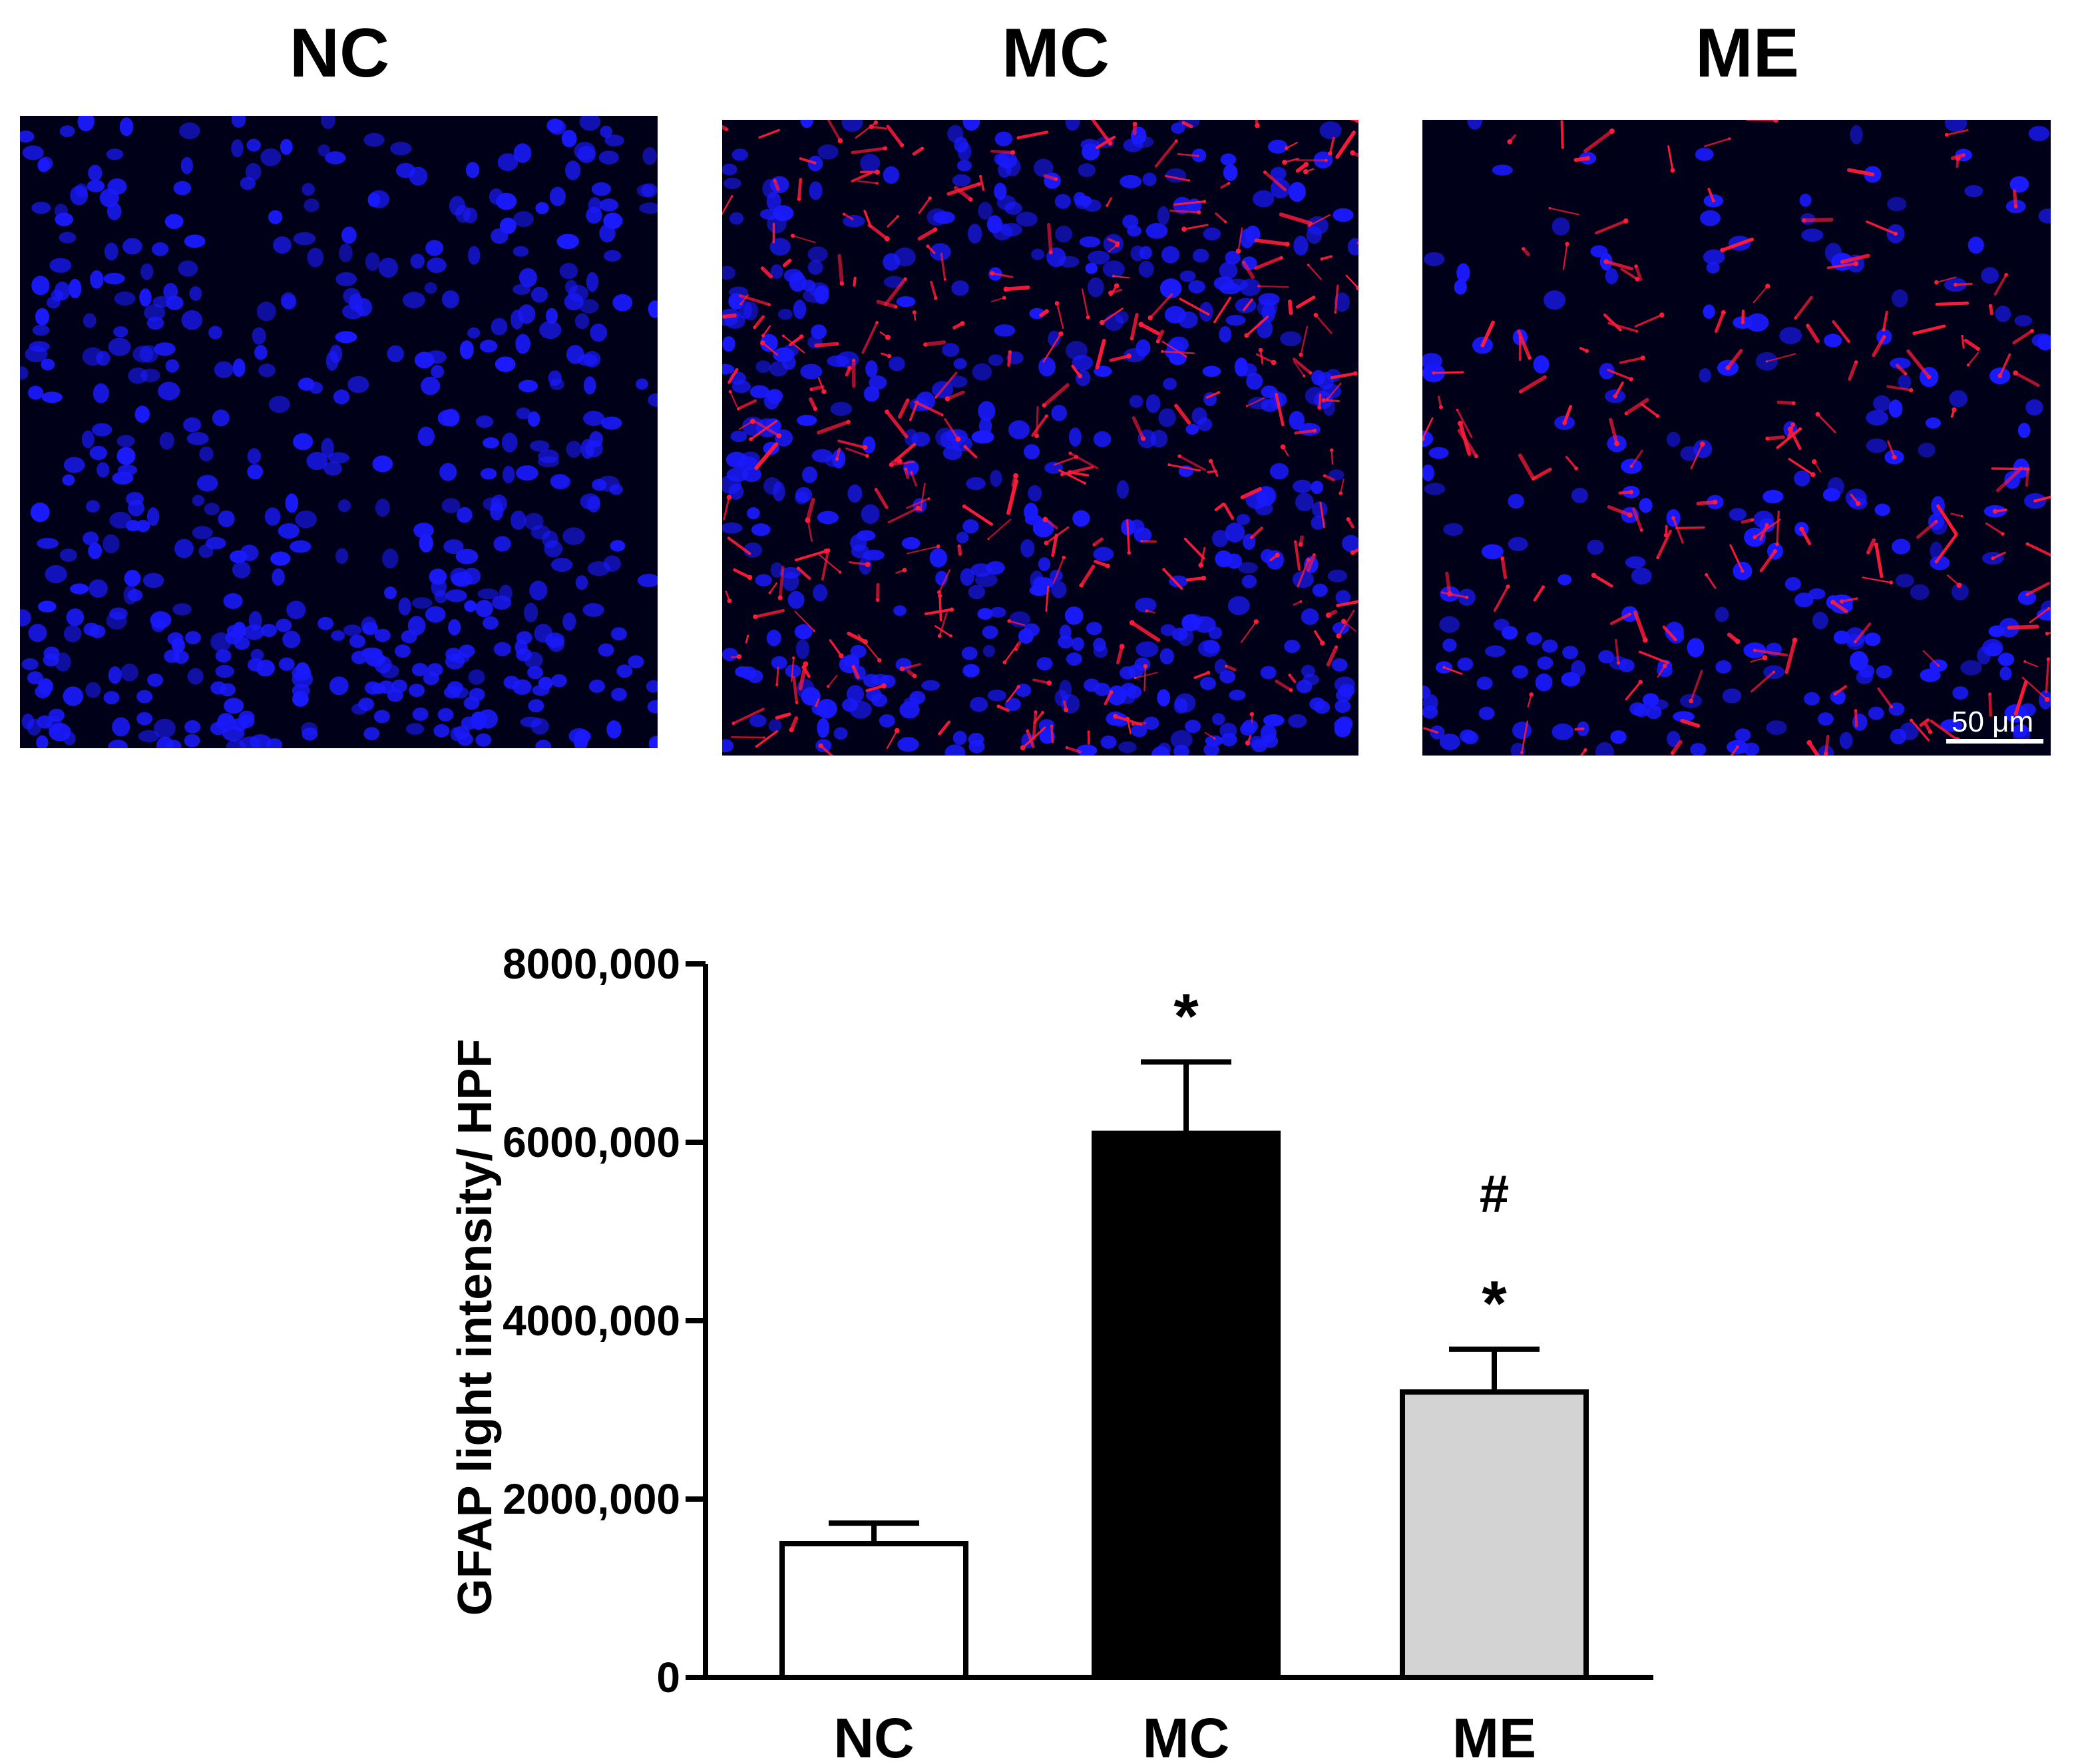 This screenshot has width=2076, height=1764. Describe the element at coordinates (1494, 1735) in the screenshot. I see `x-tick-label-me: ME` at that location.